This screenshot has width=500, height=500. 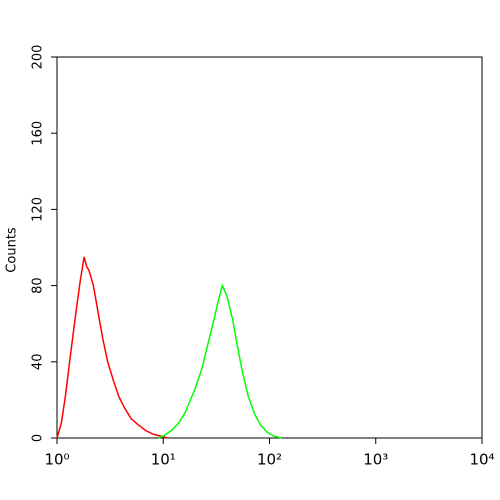 What do you see at coordinates (38, 133) in the screenshot?
I see `y-tick-label: 160` at bounding box center [38, 133].